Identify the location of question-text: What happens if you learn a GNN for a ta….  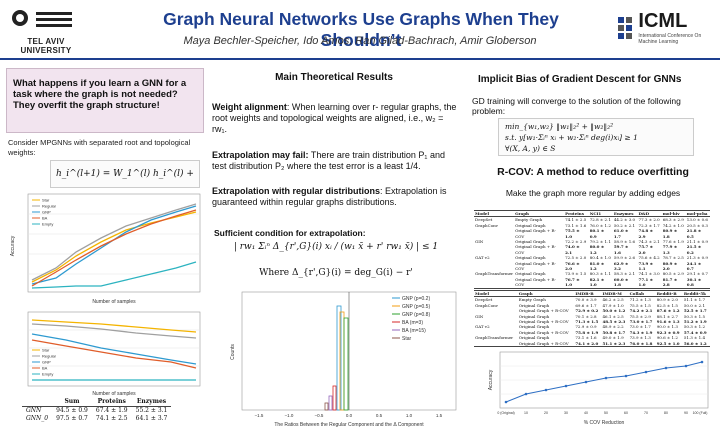
(100, 89).